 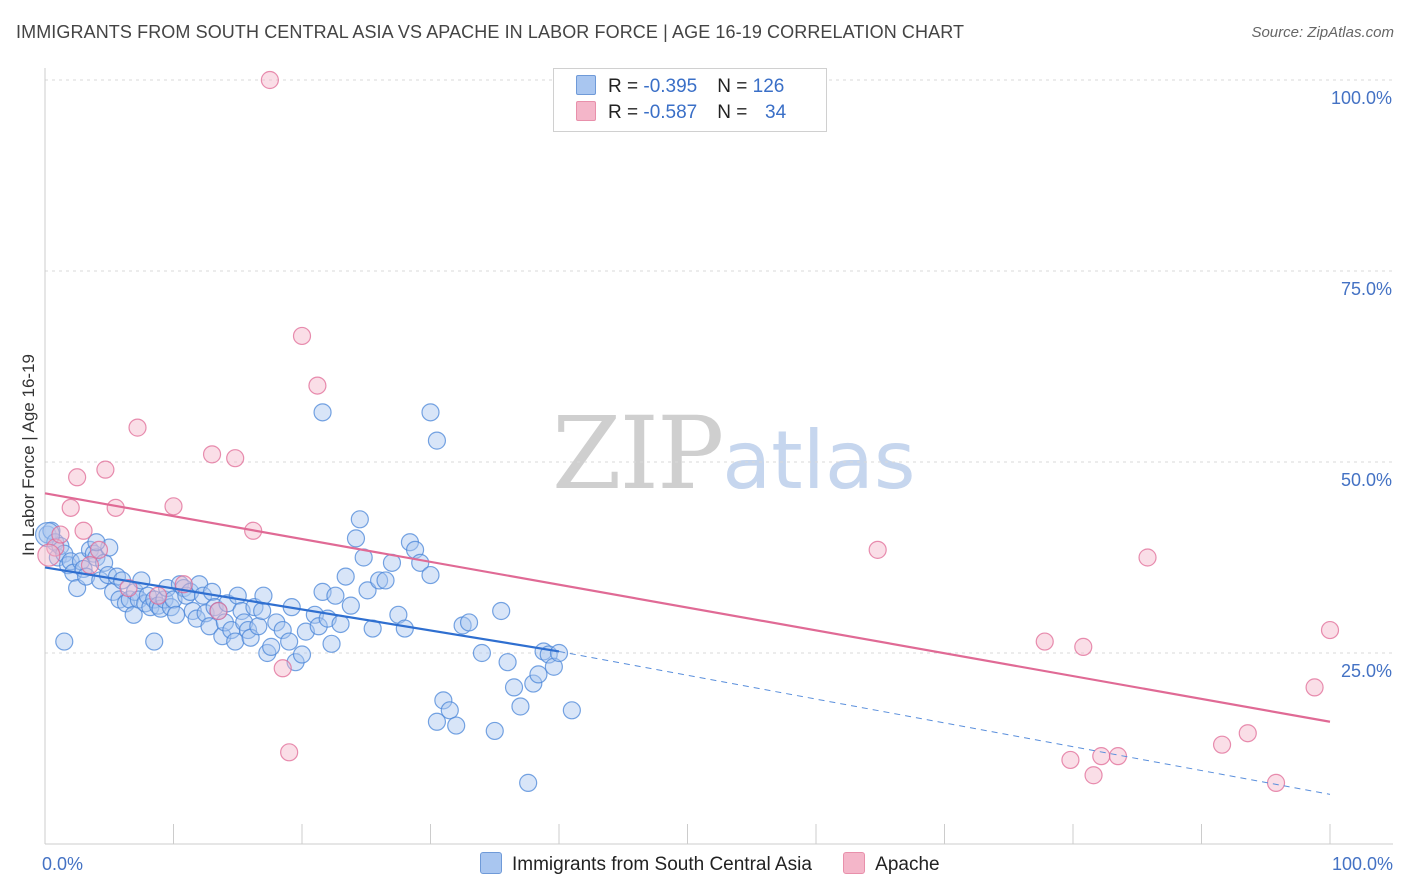 What do you see at coordinates (1362, 864) in the screenshot?
I see `x-tick-label-end: 100.0%` at bounding box center [1362, 864].